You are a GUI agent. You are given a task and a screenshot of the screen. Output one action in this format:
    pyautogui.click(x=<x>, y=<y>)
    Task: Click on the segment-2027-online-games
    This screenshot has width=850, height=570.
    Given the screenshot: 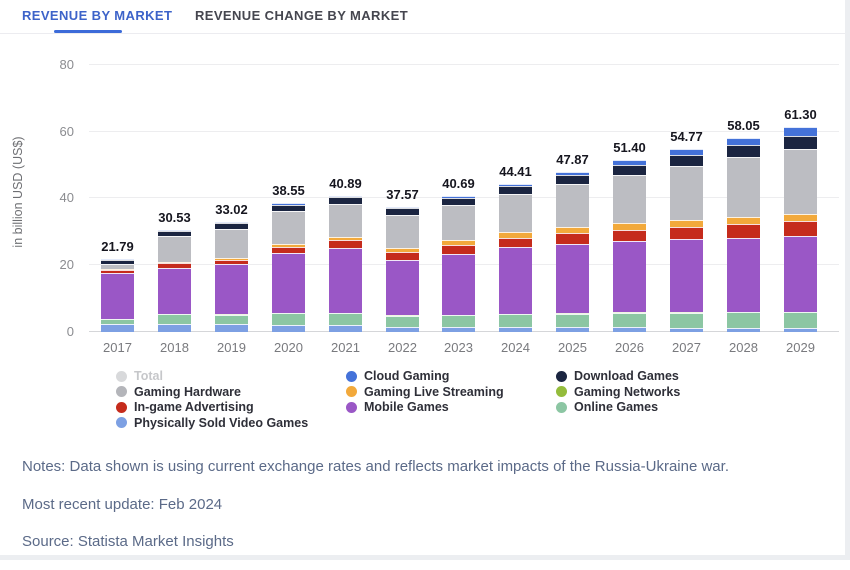 What is the action you would take?
    pyautogui.click(x=686, y=320)
    